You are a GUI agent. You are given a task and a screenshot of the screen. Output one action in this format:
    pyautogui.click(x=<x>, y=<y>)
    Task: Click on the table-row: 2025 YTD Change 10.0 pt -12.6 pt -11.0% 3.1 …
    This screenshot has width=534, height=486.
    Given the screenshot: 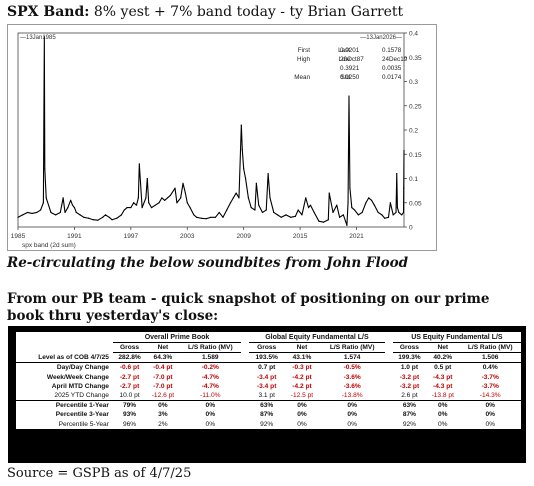 What is the action you would take?
    pyautogui.click(x=268, y=396)
    